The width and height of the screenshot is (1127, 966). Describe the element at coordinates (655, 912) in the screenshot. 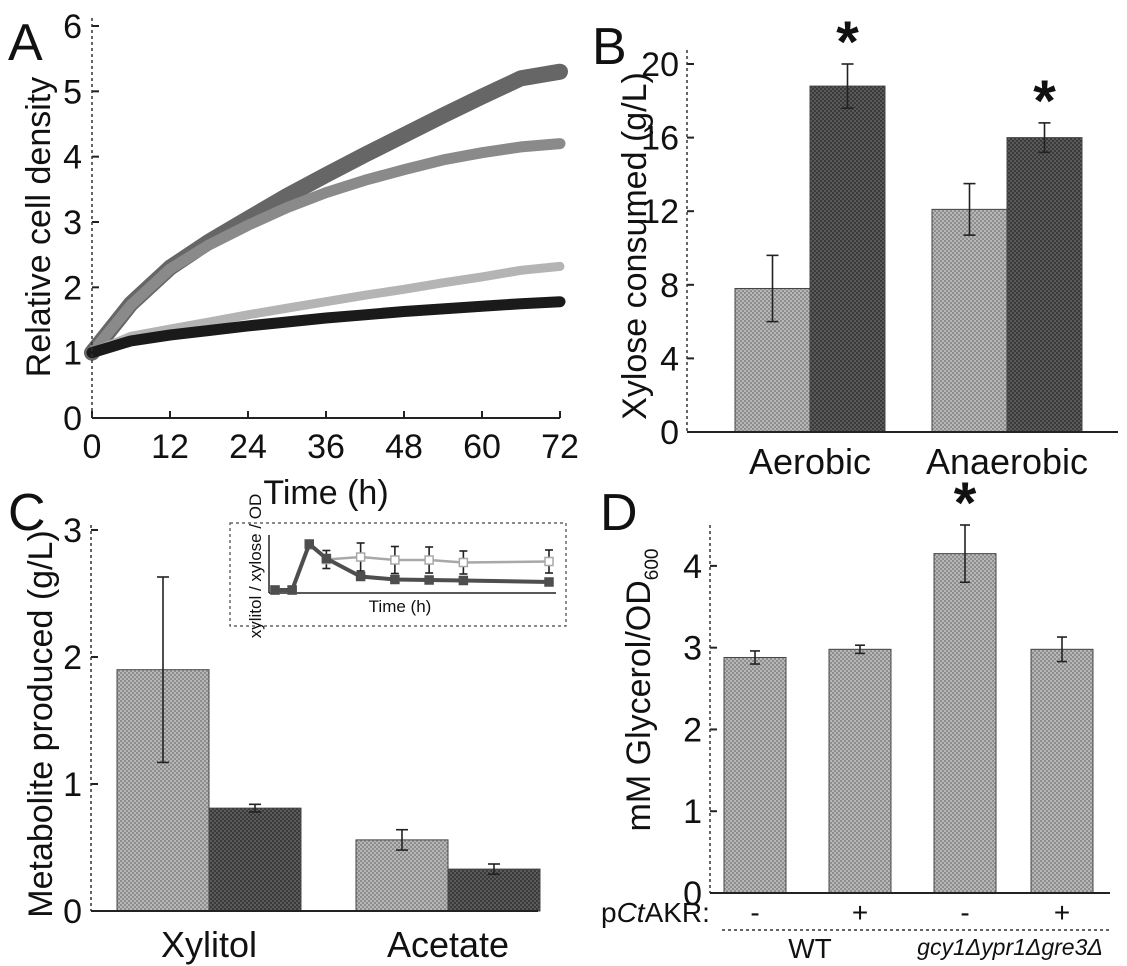

I see `row-label: pCtAKR:` at that location.